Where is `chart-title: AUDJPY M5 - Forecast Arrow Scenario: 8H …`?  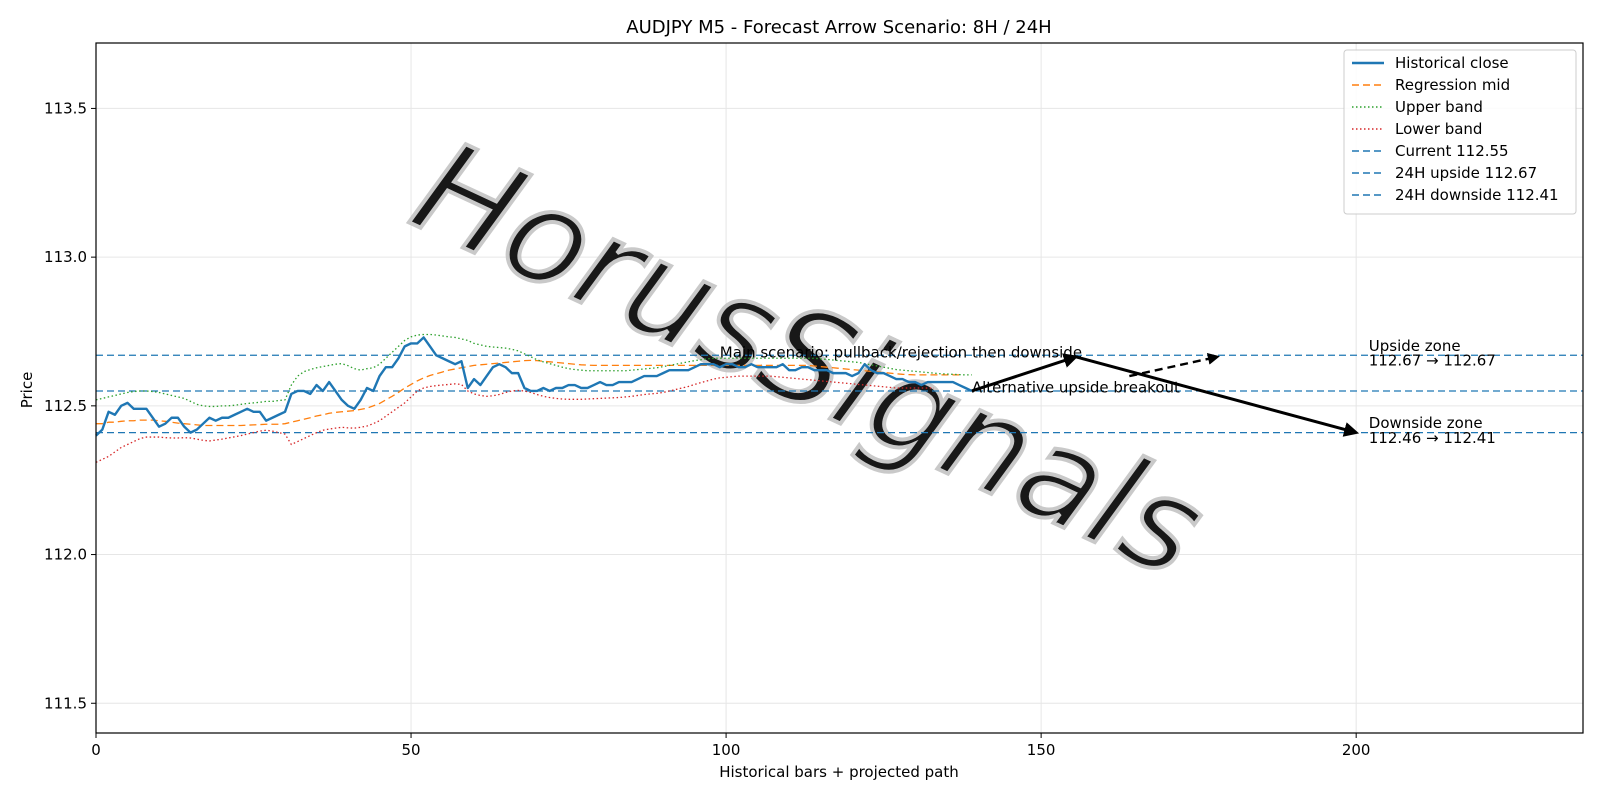 chart-title: AUDJPY M5 - Forecast Arrow Scenario: 8H … is located at coordinates (838, 27).